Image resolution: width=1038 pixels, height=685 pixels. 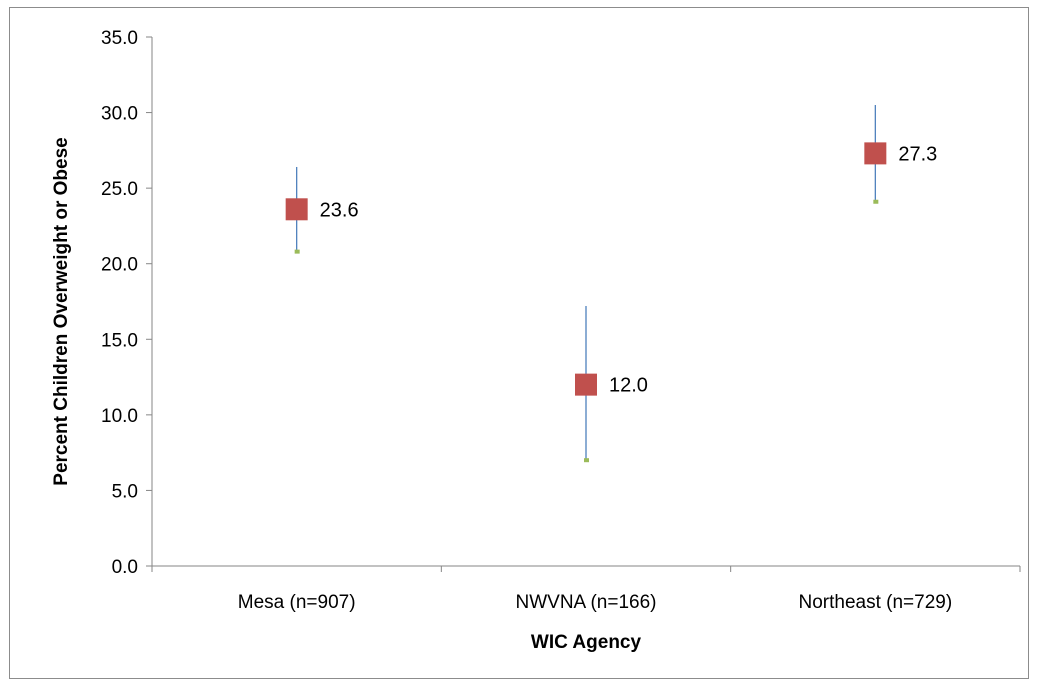 What do you see at coordinates (119, 340) in the screenshot?
I see `y-tick-label: 15.0` at bounding box center [119, 340].